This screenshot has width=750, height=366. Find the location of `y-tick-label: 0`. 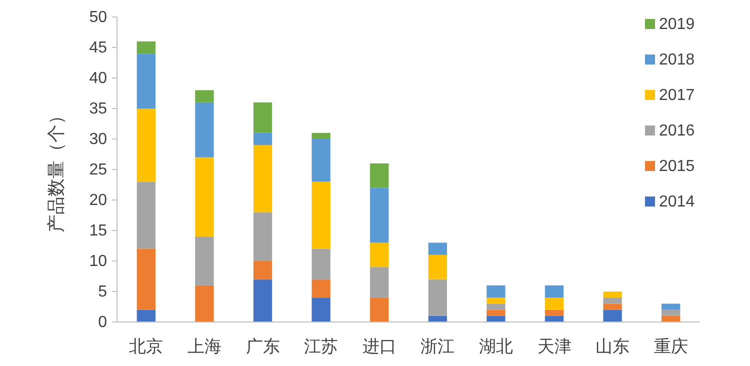

y-tick-label: 0 is located at coordinates (103, 322).